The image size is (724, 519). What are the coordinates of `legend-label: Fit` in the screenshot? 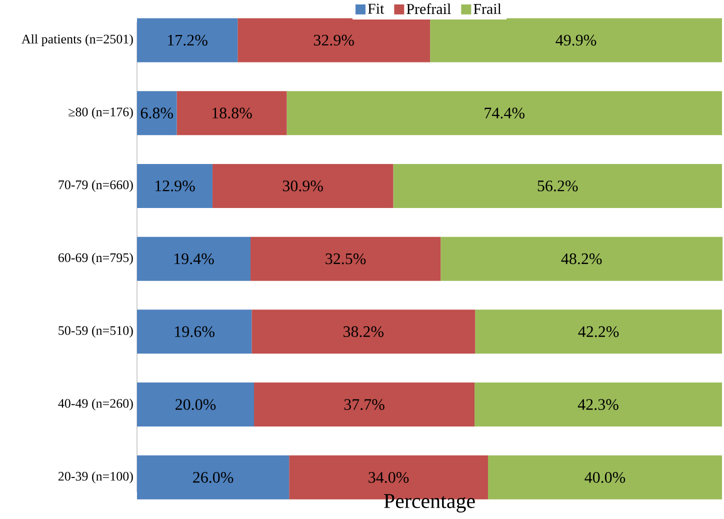 It's located at (376, 9).